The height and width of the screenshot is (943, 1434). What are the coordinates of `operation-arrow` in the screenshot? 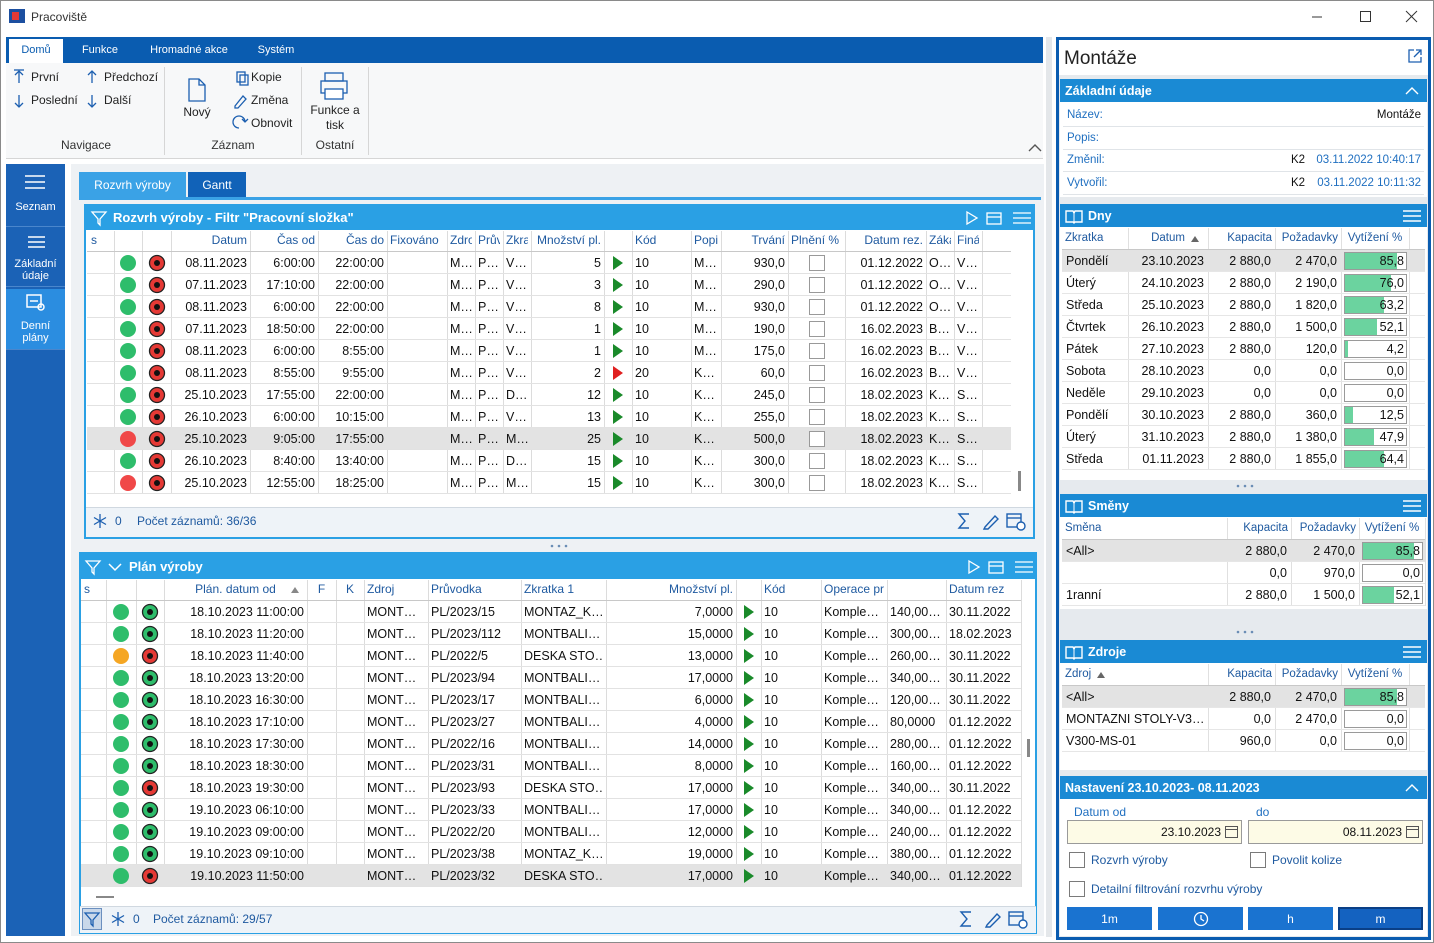 It's located at (618, 285).